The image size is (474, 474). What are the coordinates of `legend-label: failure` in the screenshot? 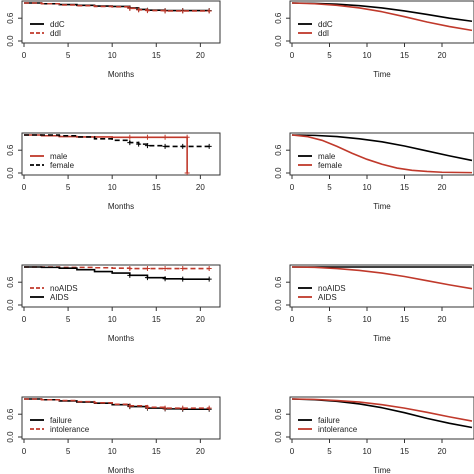 It's located at (61, 420).